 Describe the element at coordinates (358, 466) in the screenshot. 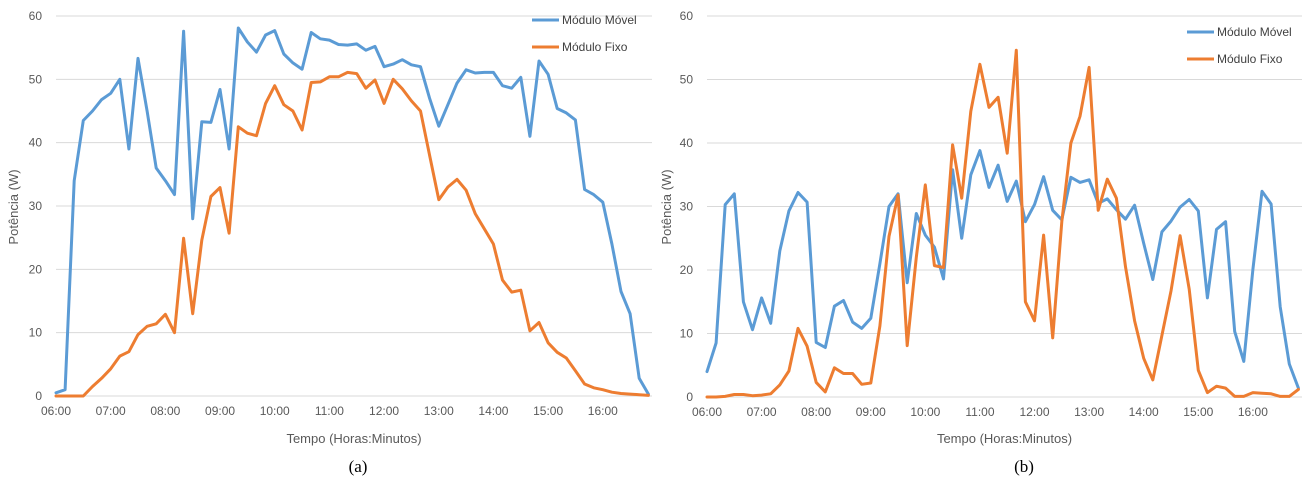

I see `figure-caption: (a)` at that location.